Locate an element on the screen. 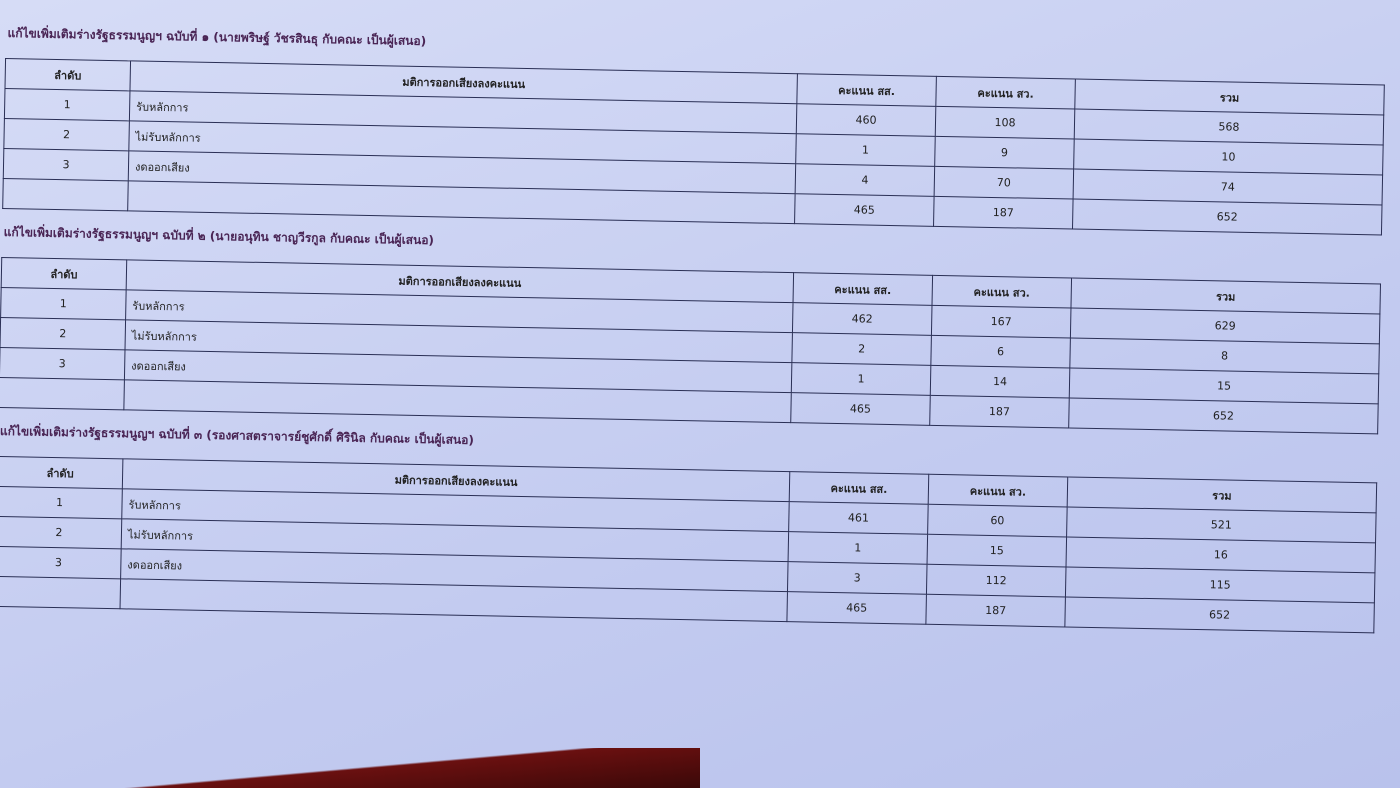  senator-votes: 167 is located at coordinates (1001, 321).